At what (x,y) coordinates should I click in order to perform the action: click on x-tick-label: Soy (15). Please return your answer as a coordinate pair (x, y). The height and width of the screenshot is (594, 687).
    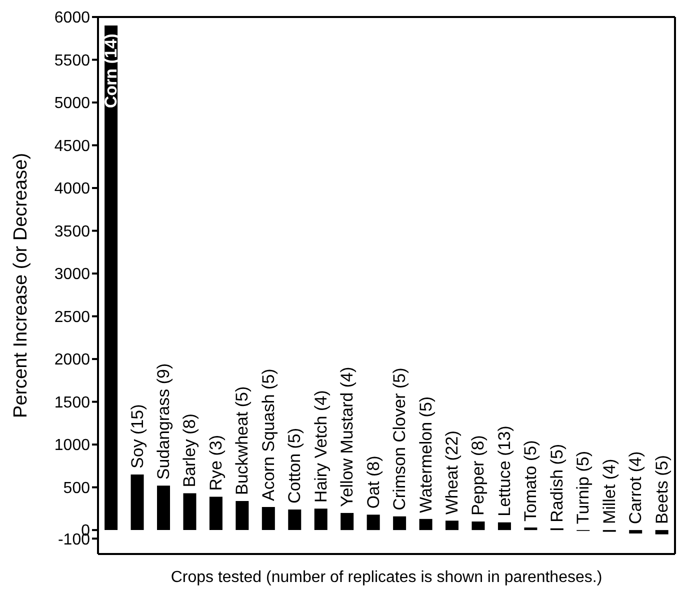
    Looking at the image, I should click on (137, 436).